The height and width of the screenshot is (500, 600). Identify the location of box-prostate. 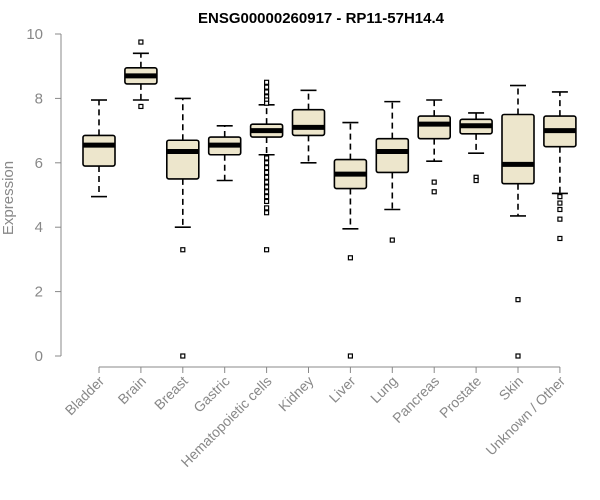
(476, 148).